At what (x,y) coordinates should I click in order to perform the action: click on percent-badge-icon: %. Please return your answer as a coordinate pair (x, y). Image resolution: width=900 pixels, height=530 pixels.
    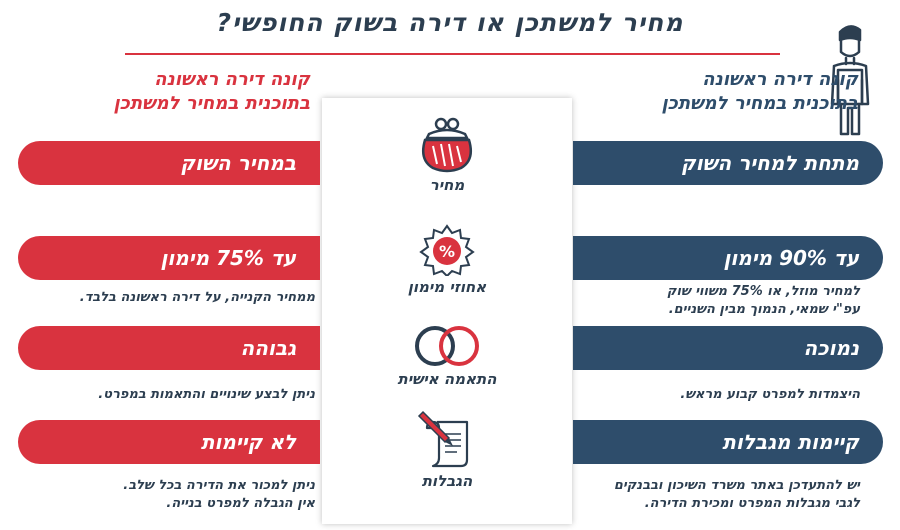
    Looking at the image, I should click on (447, 250).